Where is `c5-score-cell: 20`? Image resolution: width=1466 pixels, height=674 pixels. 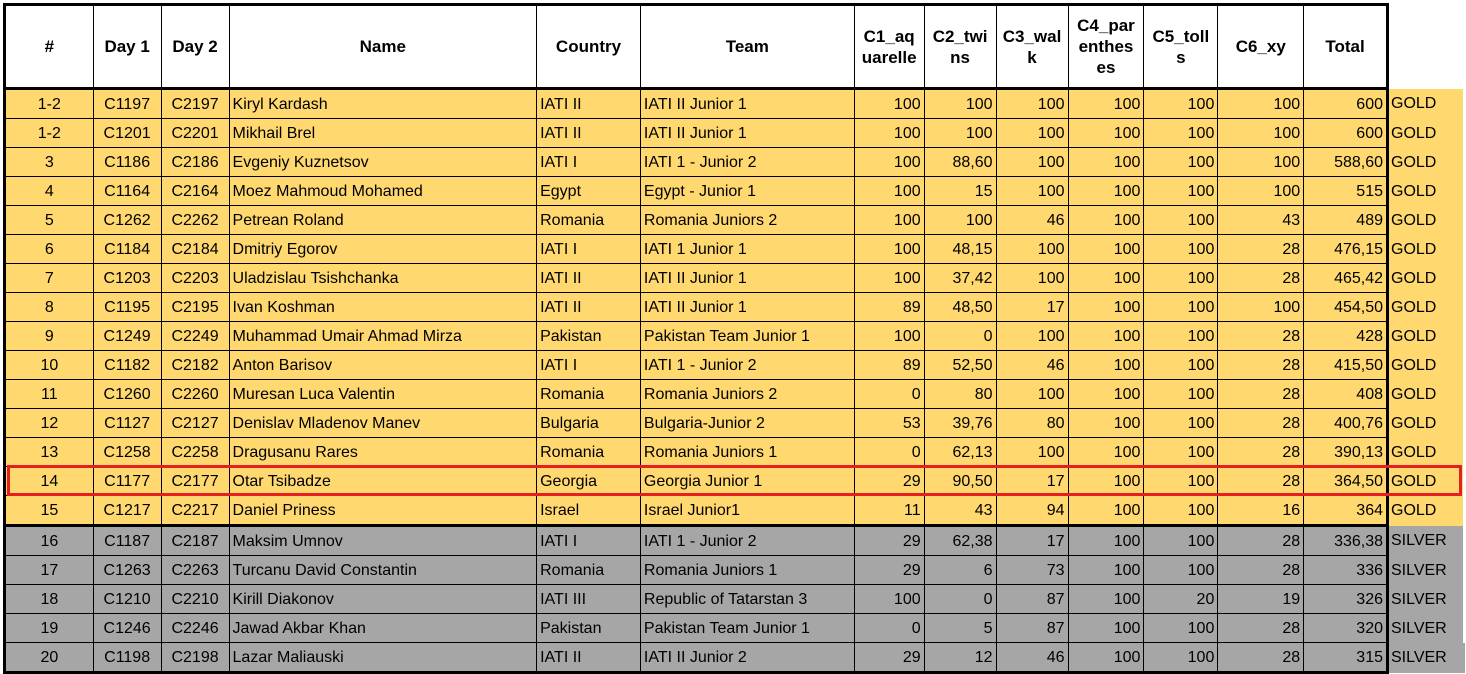 c5-score-cell: 20 is located at coordinates (1181, 599).